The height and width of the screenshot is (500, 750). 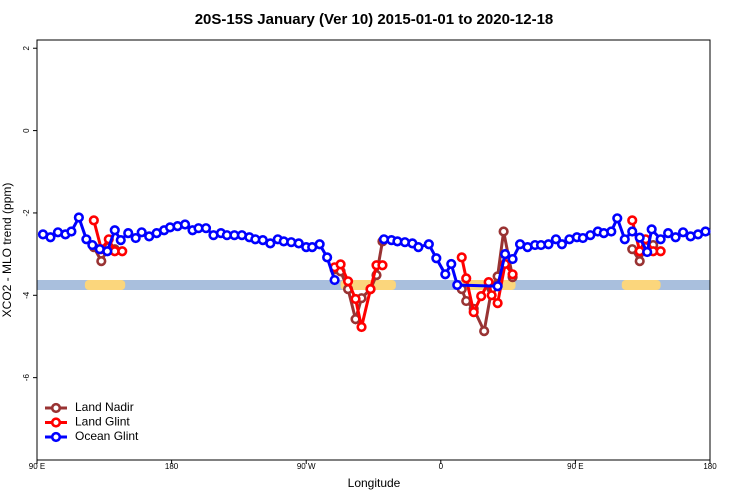 I want to click on y-tick-label: 0, so click(x=26, y=130).